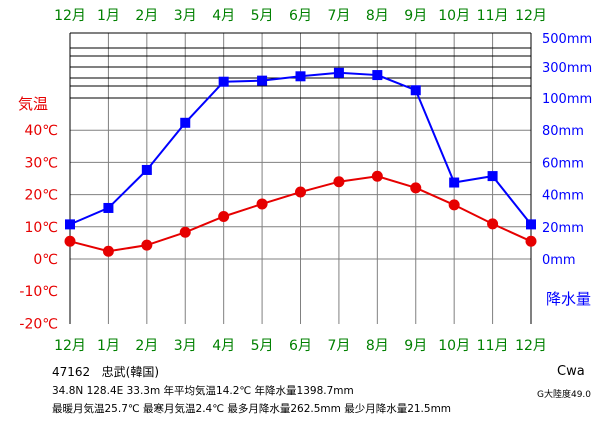  Describe the element at coordinates (262, 346) in the screenshot. I see `month-label-bottom: 5月` at that location.